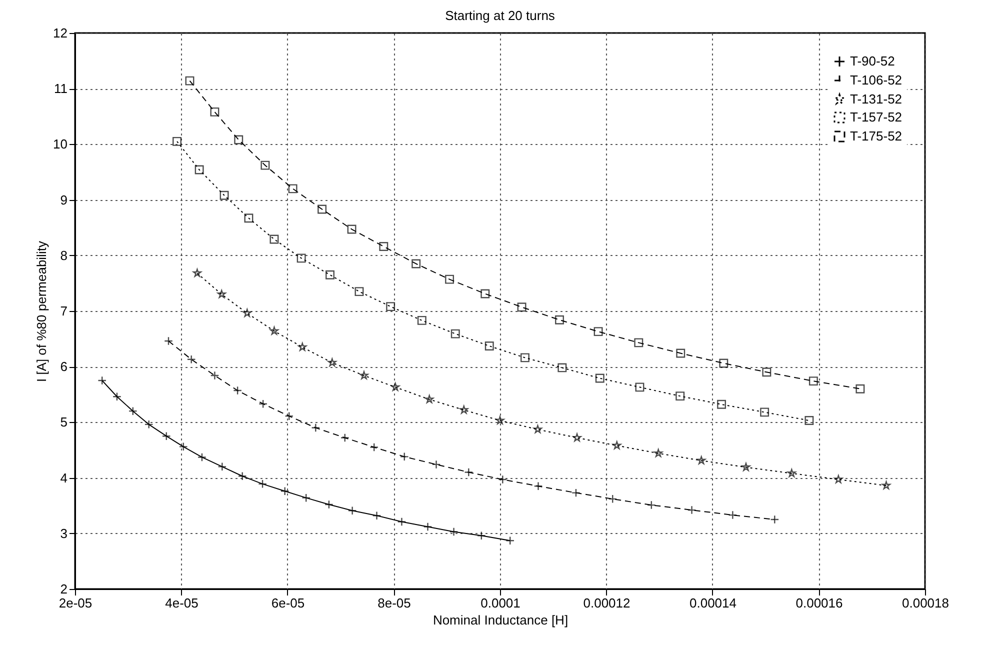 The height and width of the screenshot is (667, 983). Describe the element at coordinates (394, 603) in the screenshot. I see `x-tick-label: 8e-05` at that location.